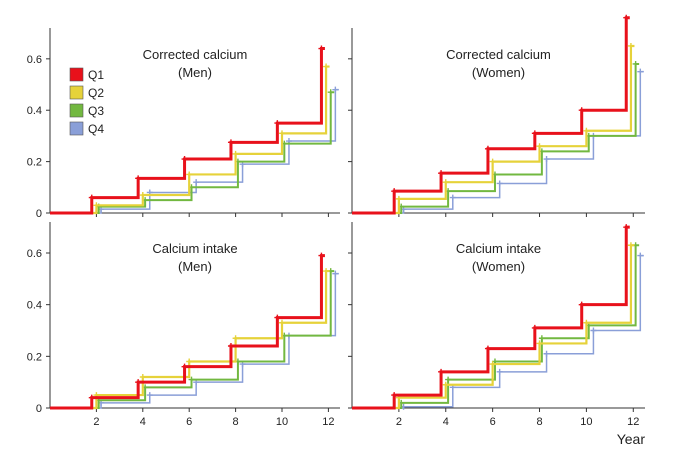 This screenshot has width=680, height=455. I want to click on y-tick-label: 0, so click(39, 214).